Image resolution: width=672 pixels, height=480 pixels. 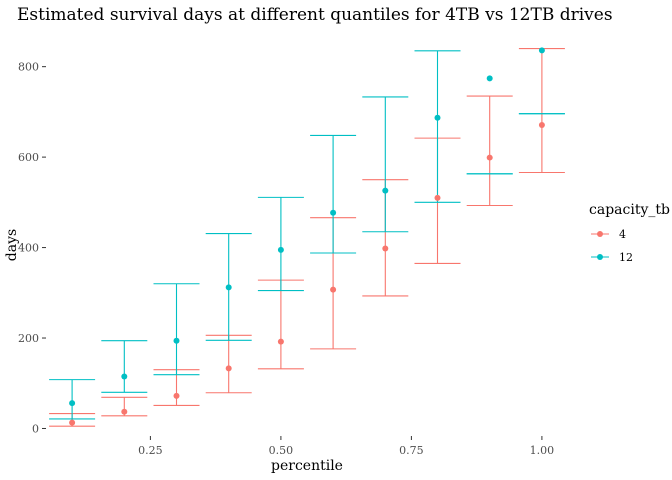 I want to click on y-tick-label: 400, so click(x=28, y=248).